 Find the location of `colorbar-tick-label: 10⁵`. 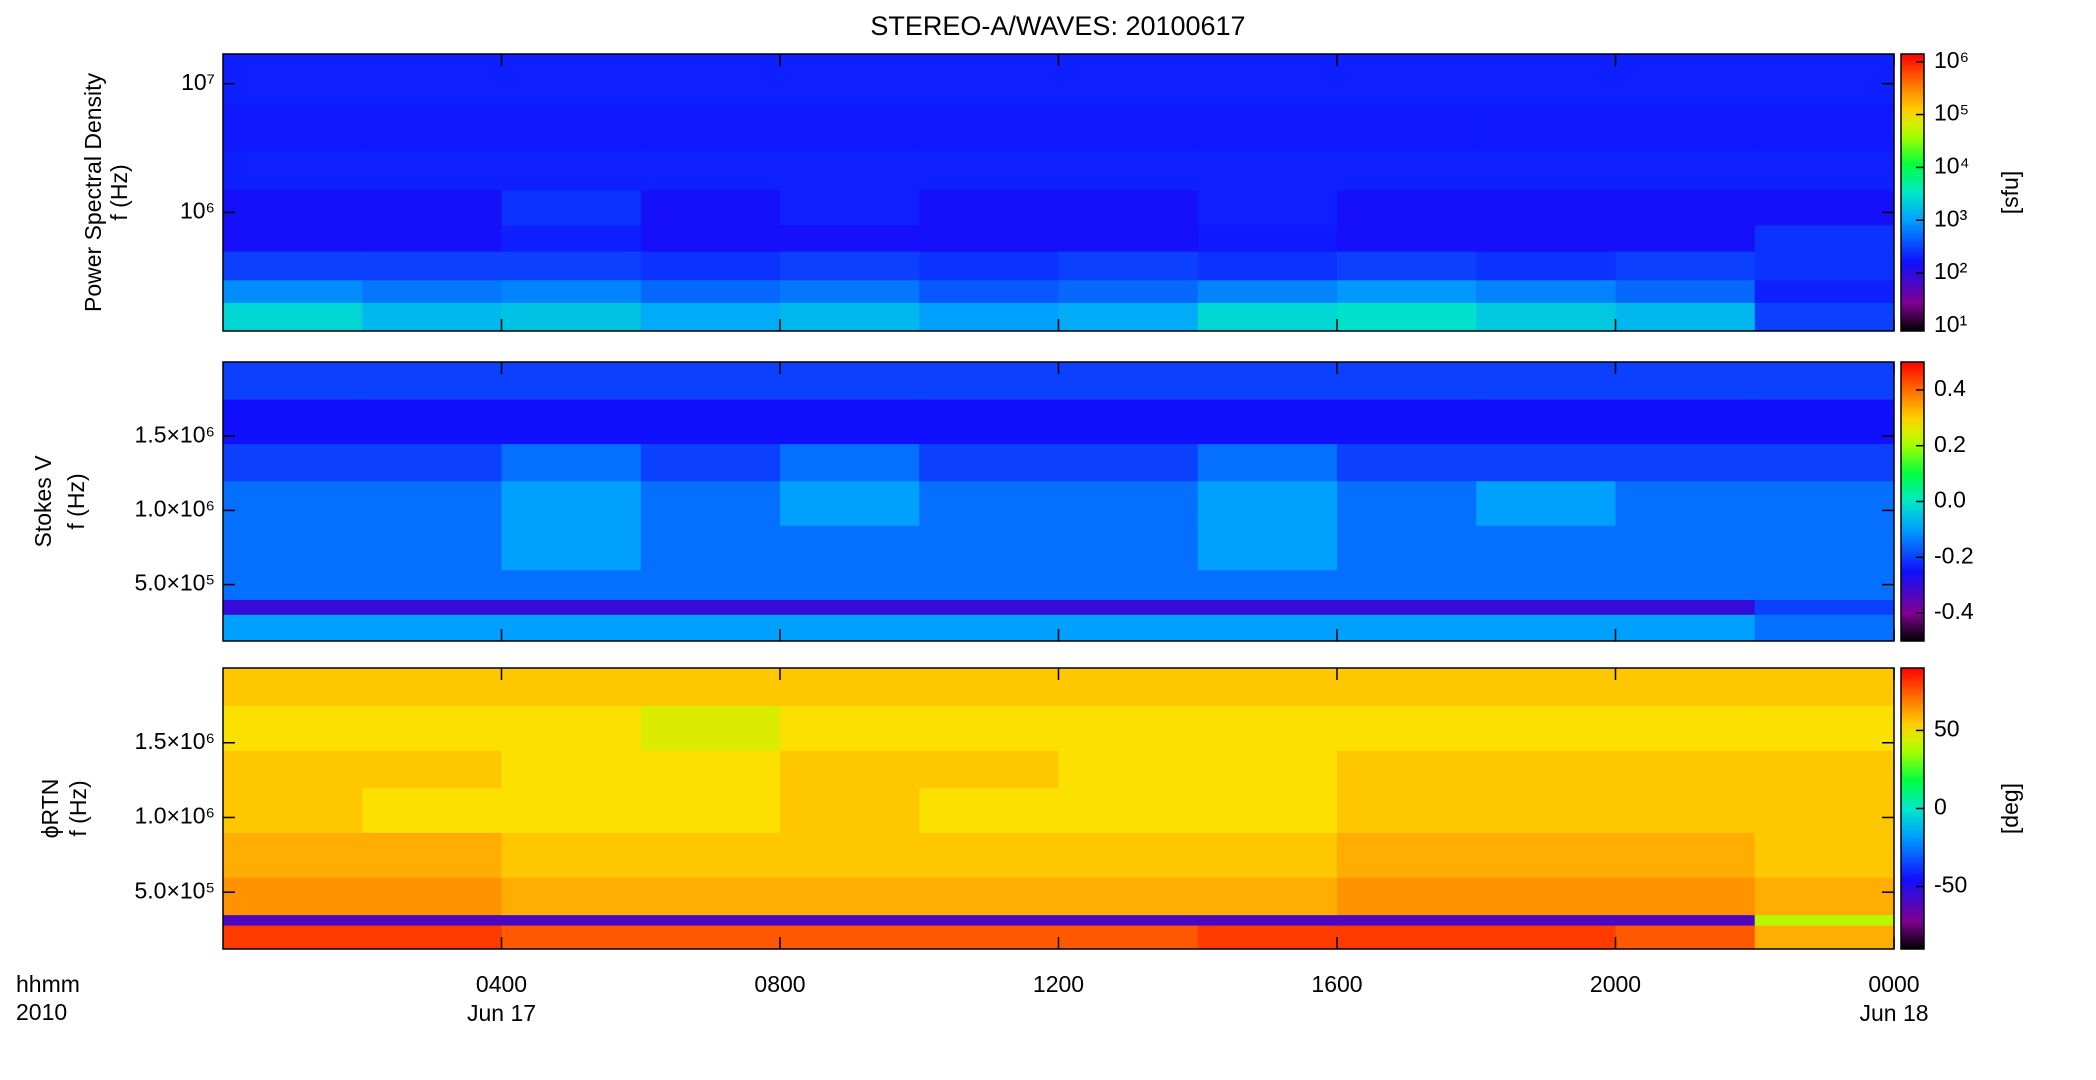

colorbar-tick-label: 10⁵ is located at coordinates (1951, 113).